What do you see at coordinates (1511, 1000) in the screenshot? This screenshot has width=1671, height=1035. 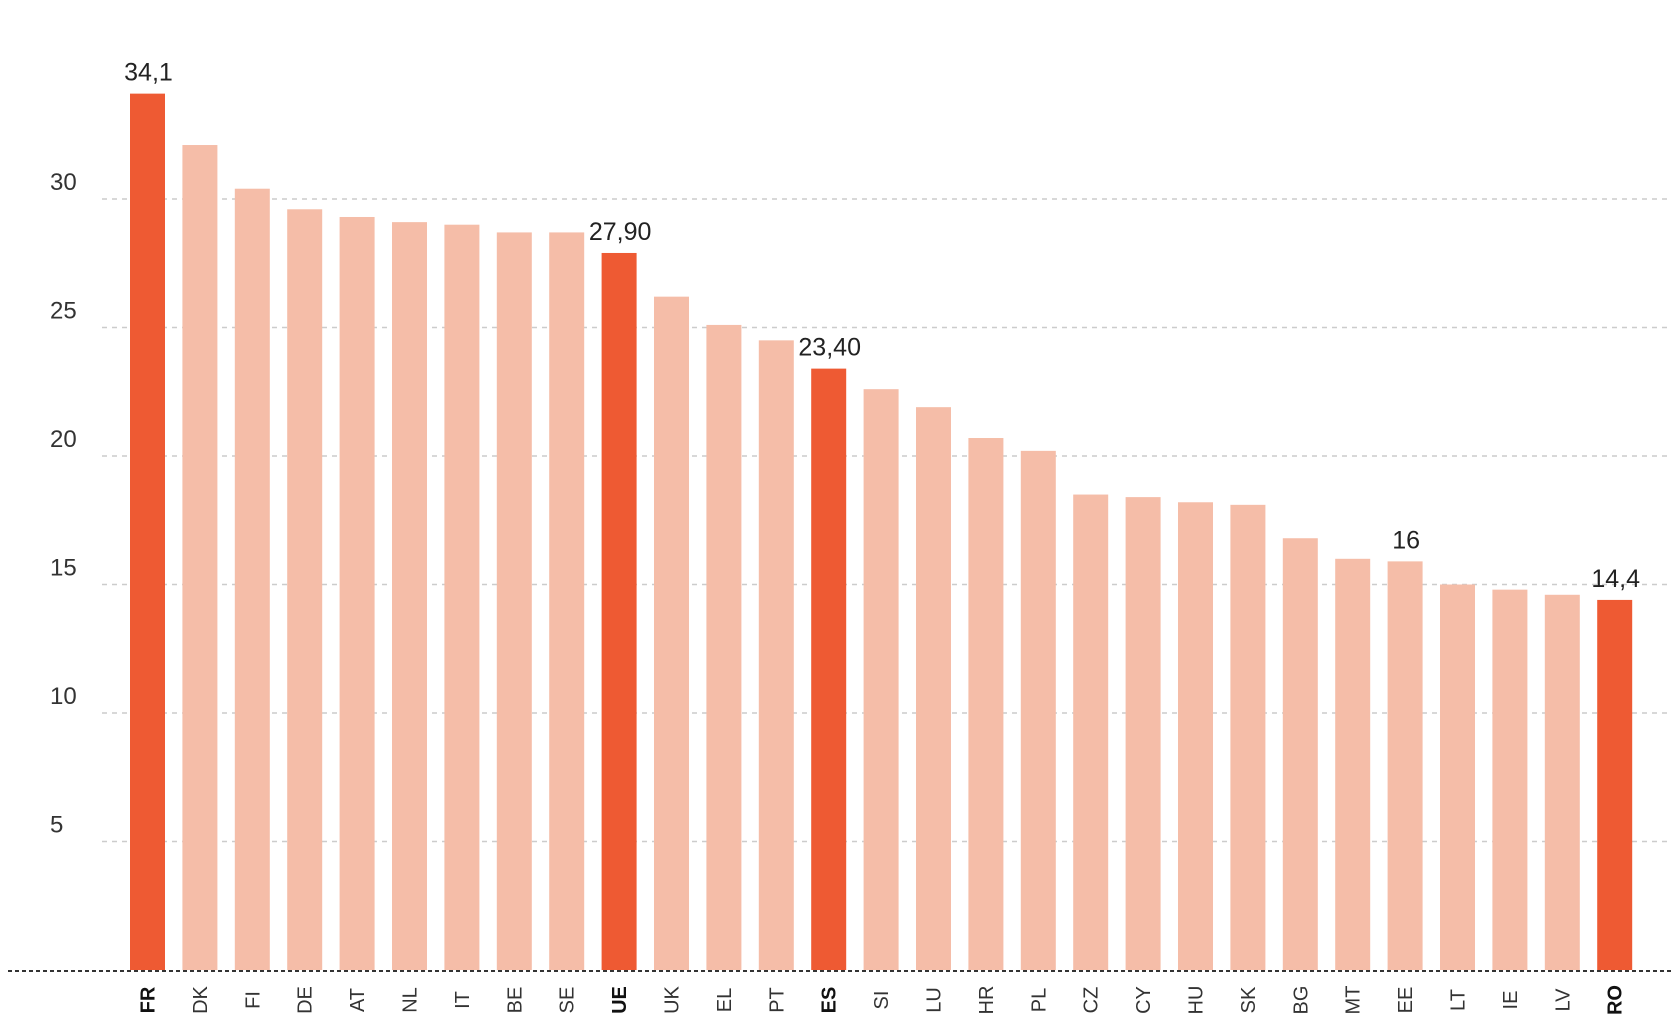 I see `x-tick-label-ie: IE` at bounding box center [1511, 1000].